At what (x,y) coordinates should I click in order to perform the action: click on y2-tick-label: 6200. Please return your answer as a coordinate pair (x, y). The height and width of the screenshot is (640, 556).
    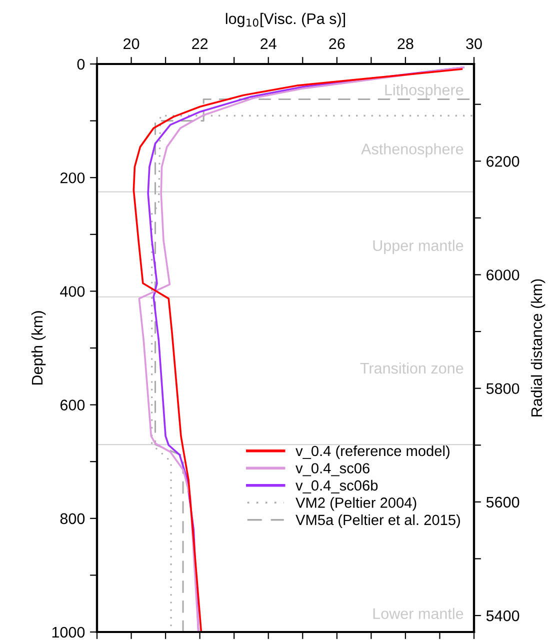
    Looking at the image, I should click on (503, 161).